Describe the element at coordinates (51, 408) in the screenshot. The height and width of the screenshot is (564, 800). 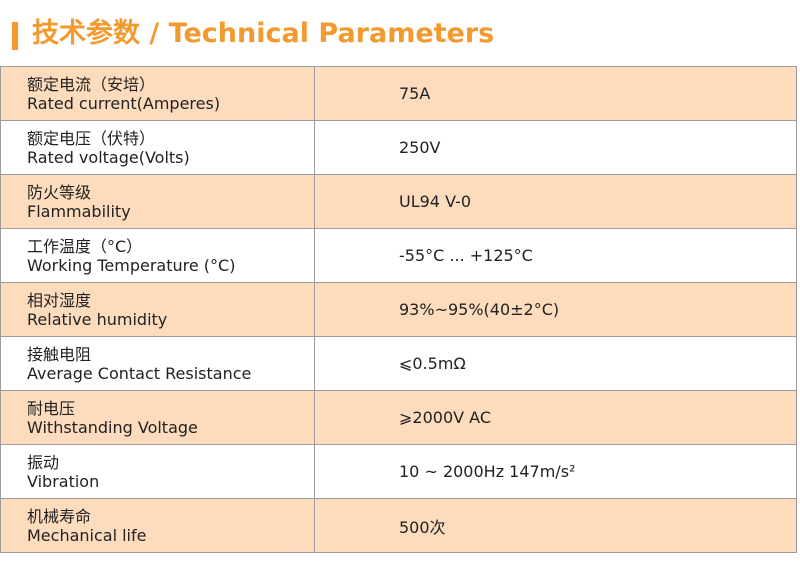
I see `parameter-label-zh: 耐电压` at that location.